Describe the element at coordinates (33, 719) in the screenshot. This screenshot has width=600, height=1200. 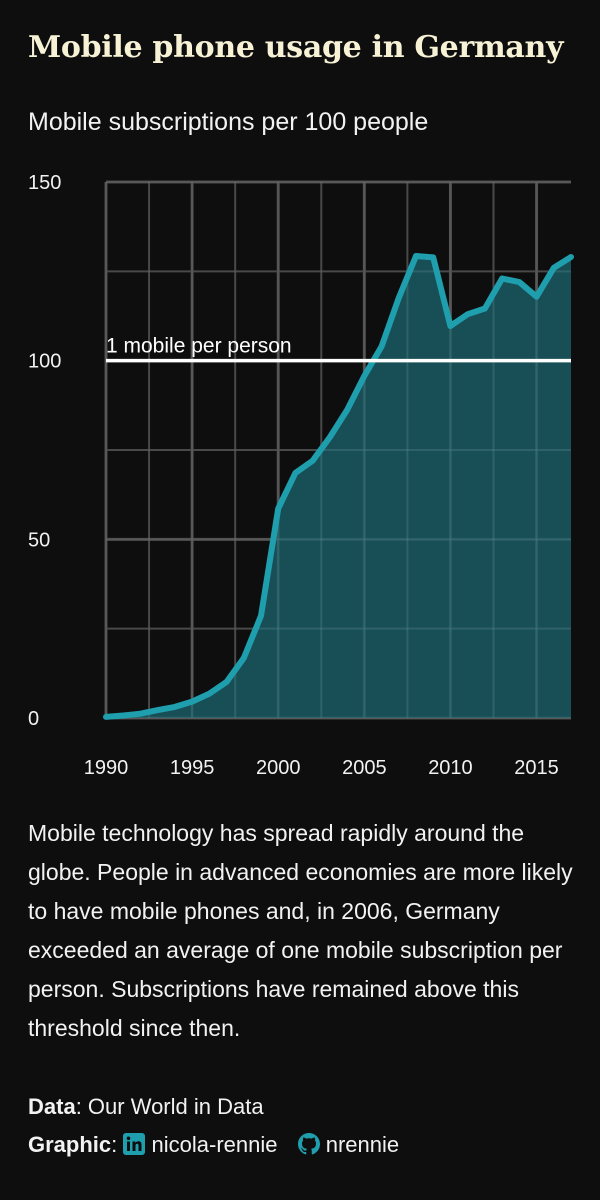
I see `y-tick-label: 0` at that location.